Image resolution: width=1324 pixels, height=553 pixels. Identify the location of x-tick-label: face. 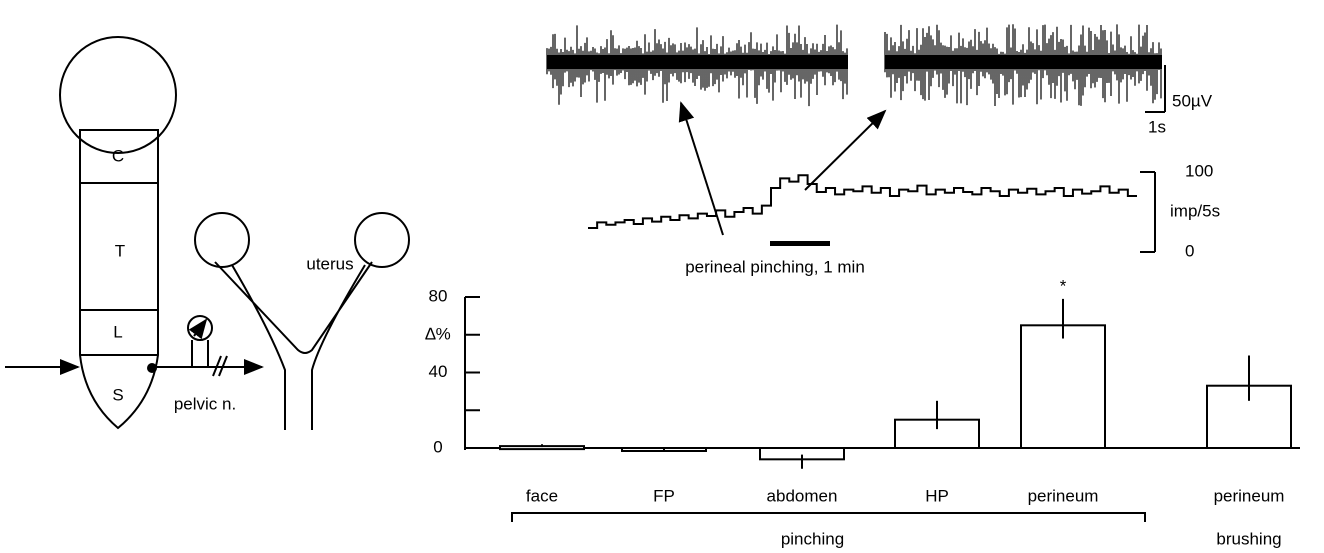
(542, 495).